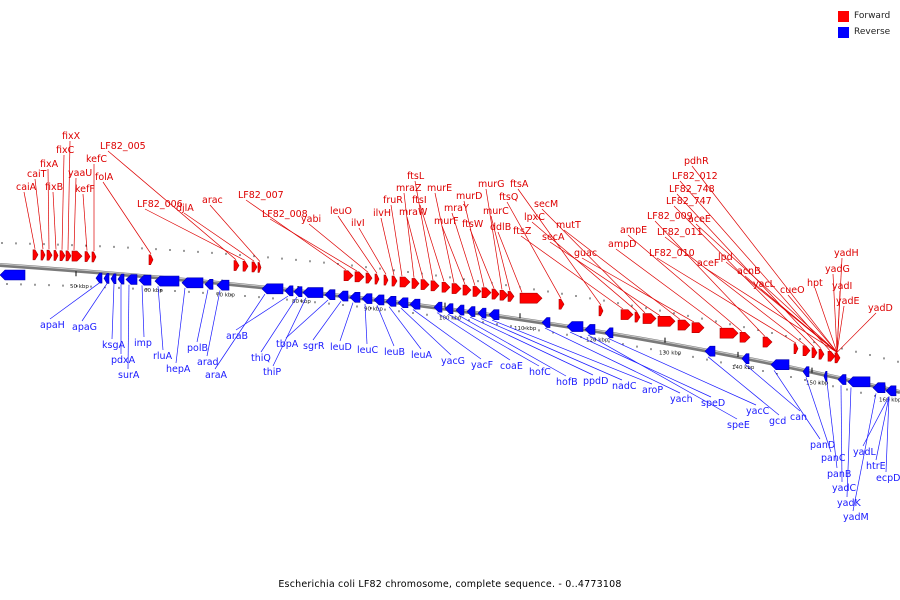 This screenshot has width=900, height=600. What do you see at coordinates (178, 369) in the screenshot?
I see `reverse-gene-label: hepA` at bounding box center [178, 369].